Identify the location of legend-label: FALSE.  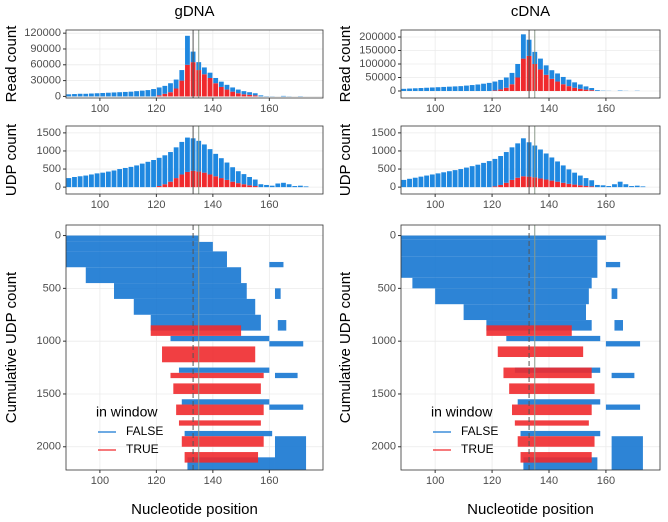
(479, 431).